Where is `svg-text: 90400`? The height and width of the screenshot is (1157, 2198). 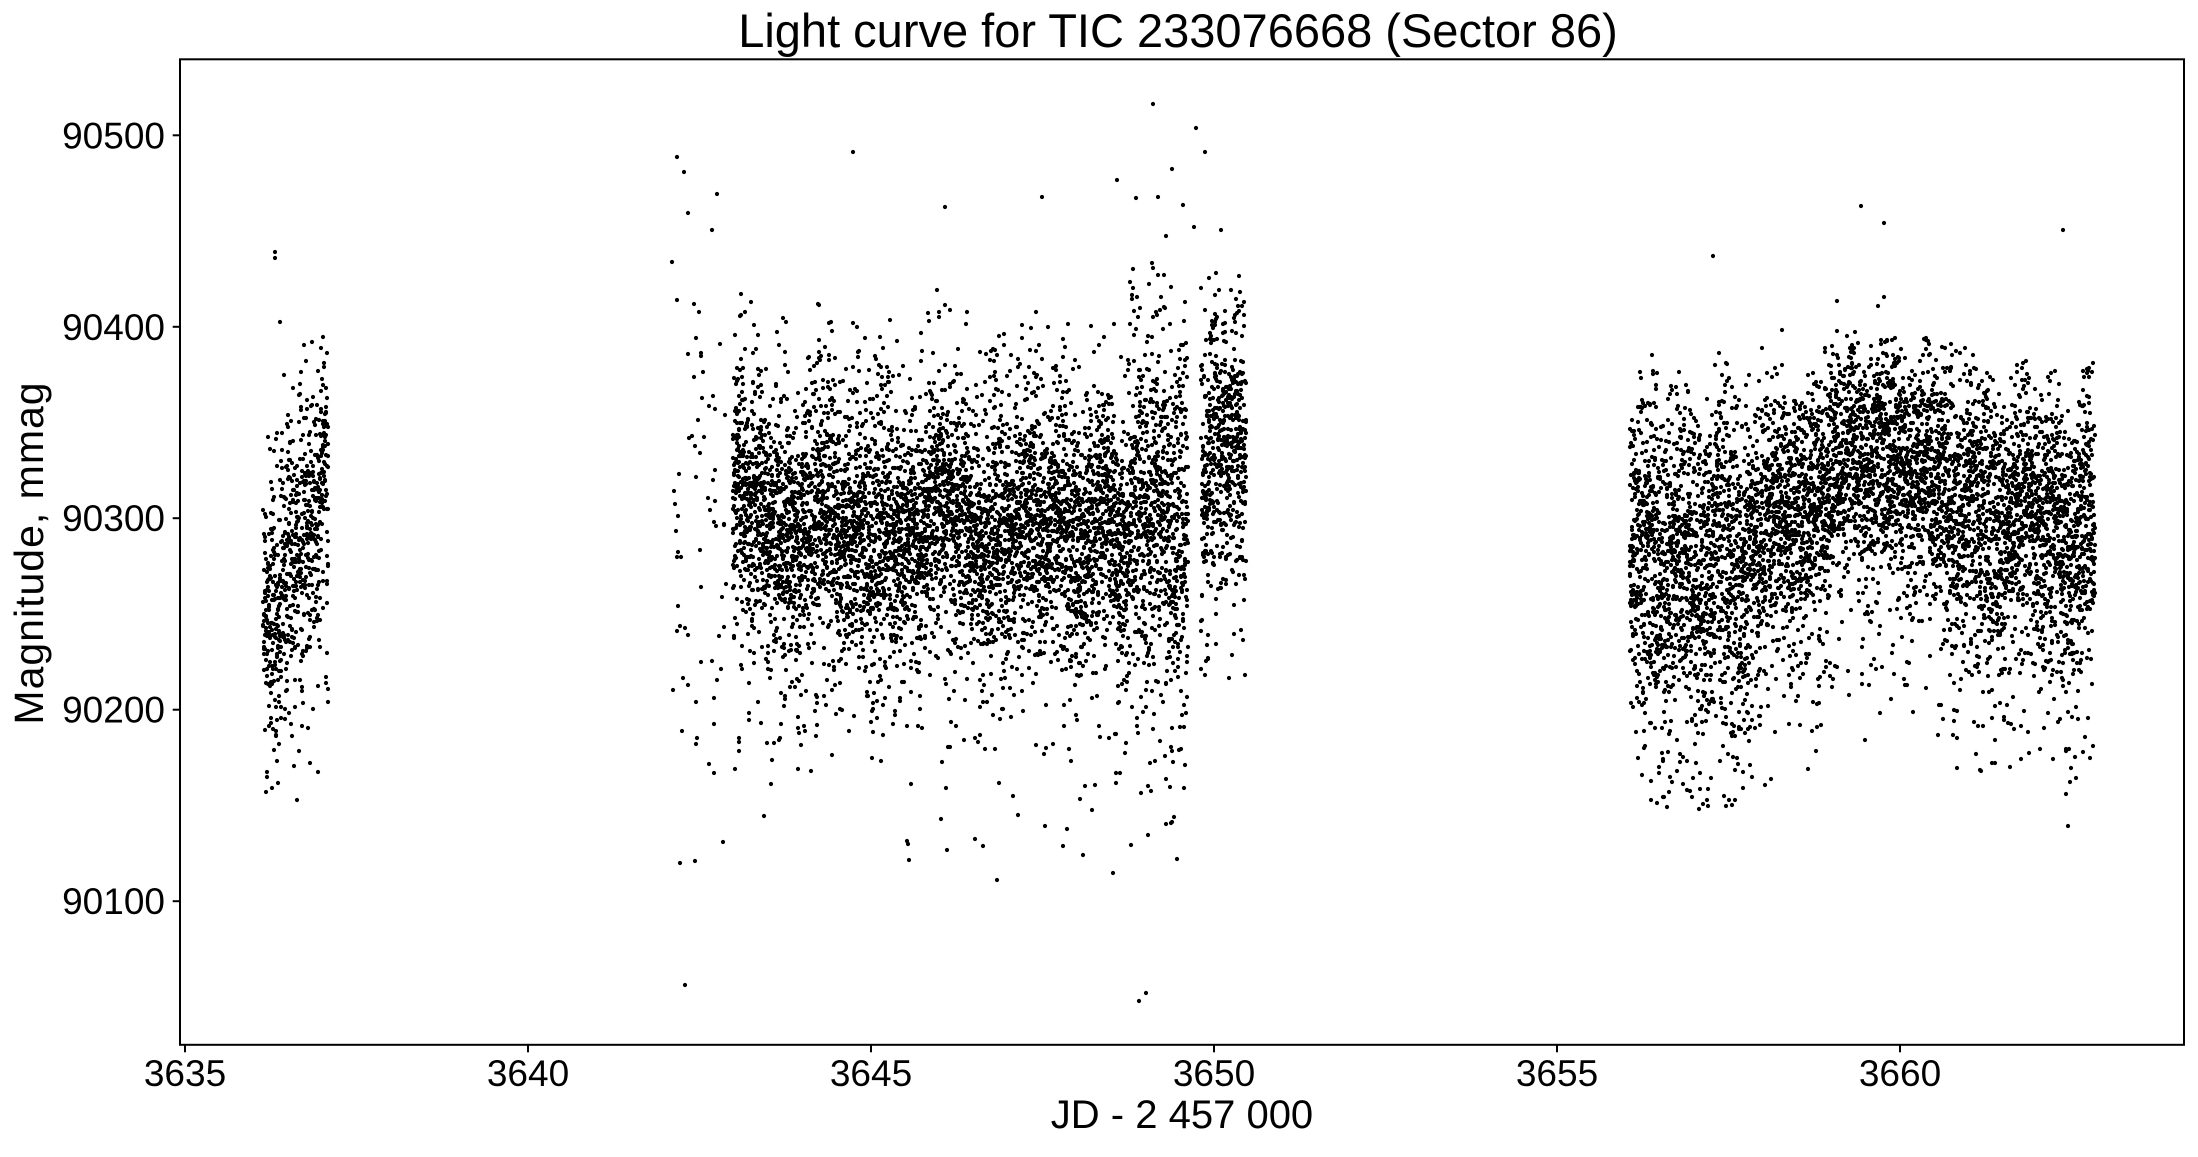 svg-text: 90400 is located at coordinates (113, 327).